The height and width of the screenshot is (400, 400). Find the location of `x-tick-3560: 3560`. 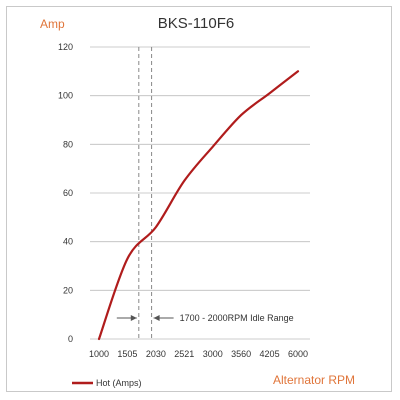

x-tick-3560: 3560 is located at coordinates (241, 354).